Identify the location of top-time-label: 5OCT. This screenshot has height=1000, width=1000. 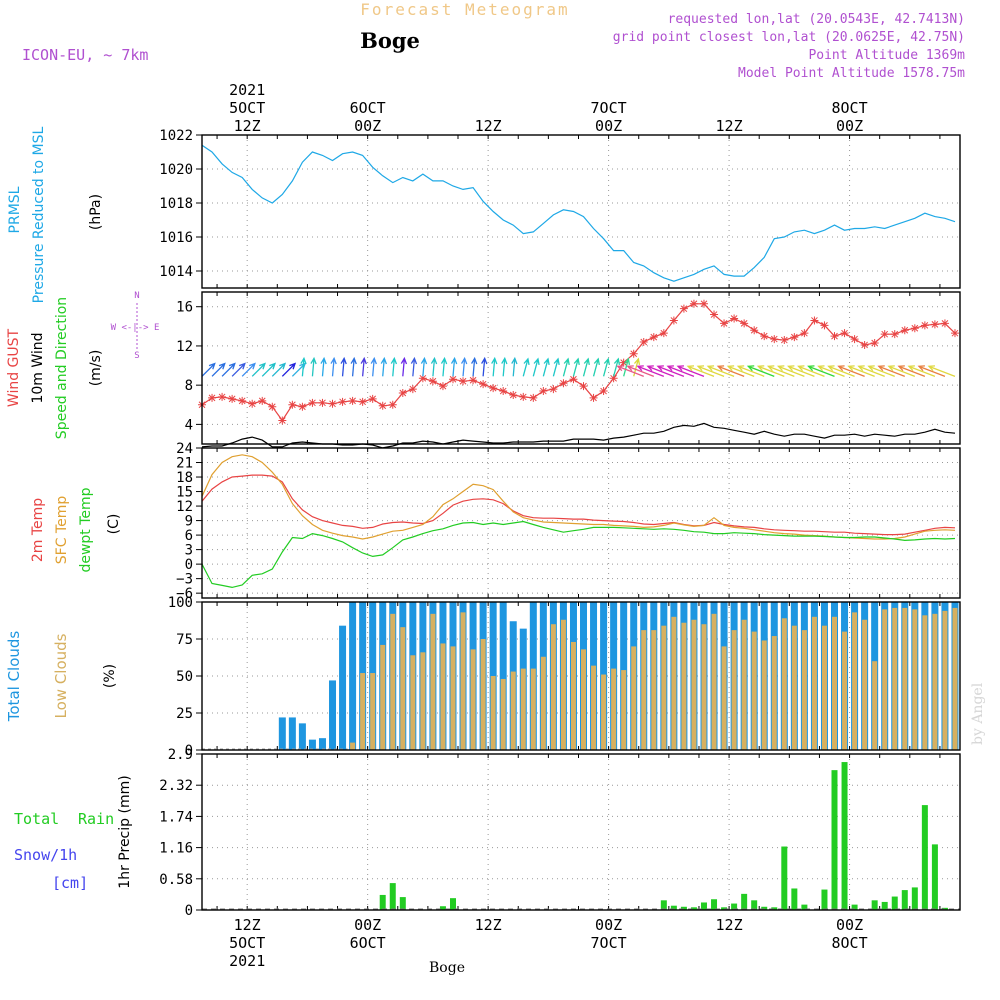
(247, 108).